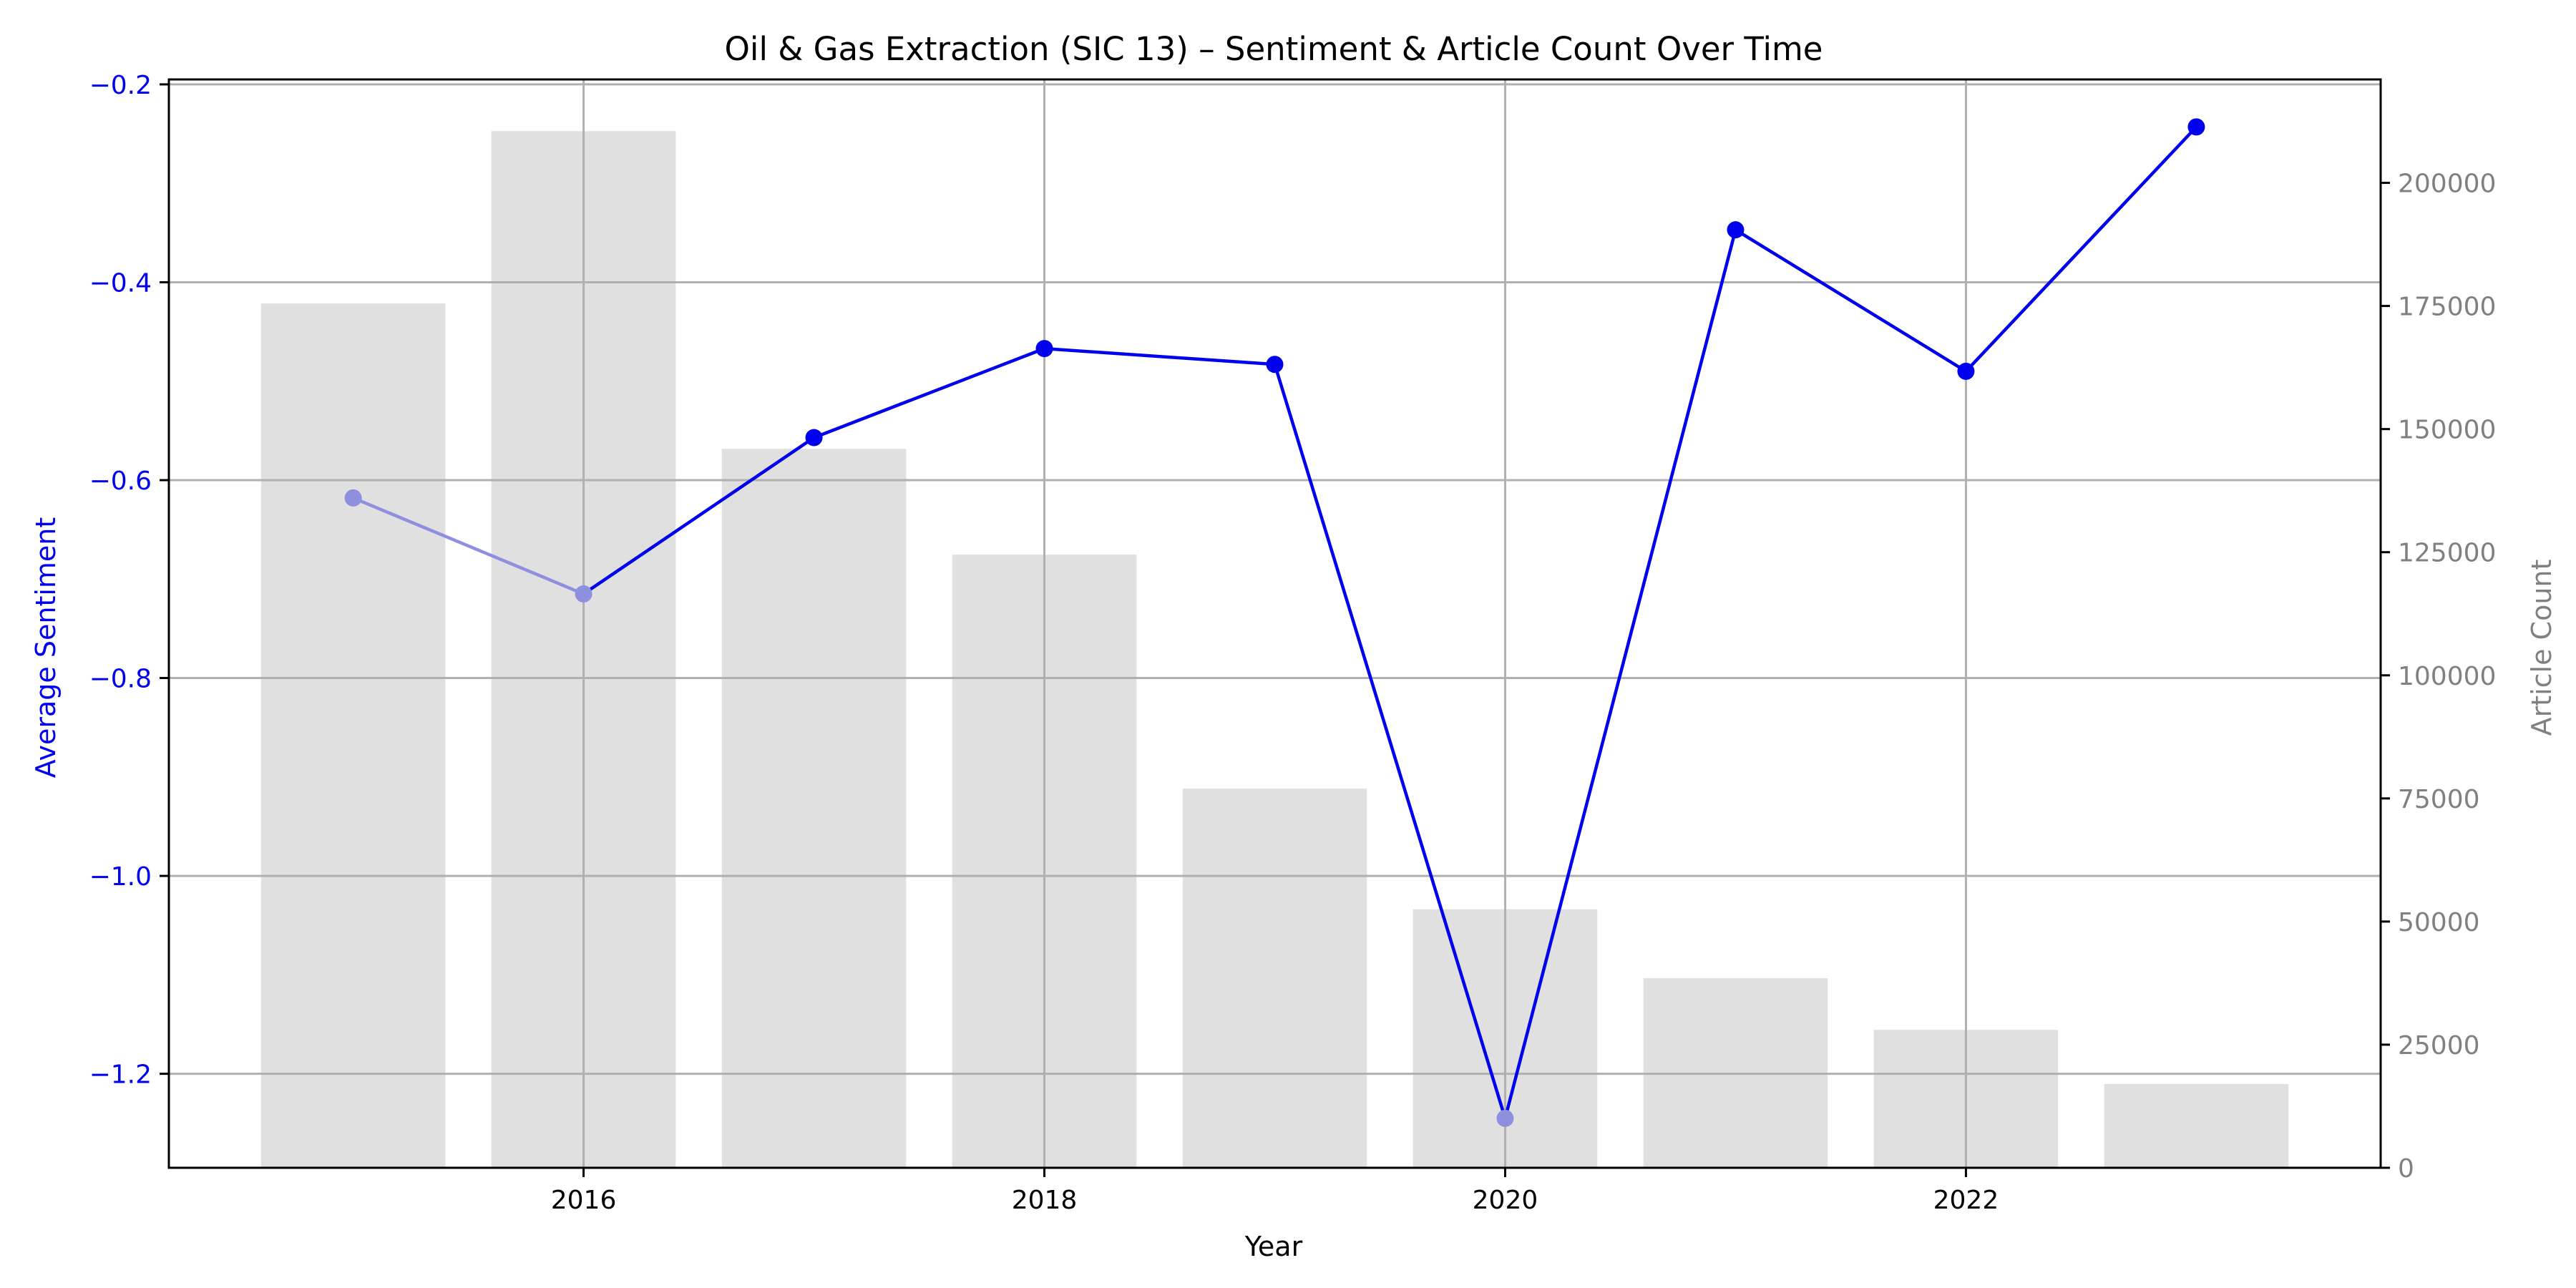  What do you see at coordinates (1736, 230) in the screenshot?
I see `point-2021` at bounding box center [1736, 230].